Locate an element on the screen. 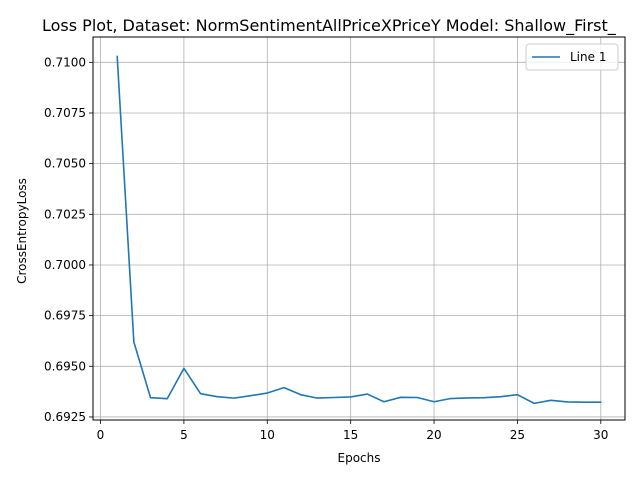  legend: Line 1 is located at coordinates (572, 57).